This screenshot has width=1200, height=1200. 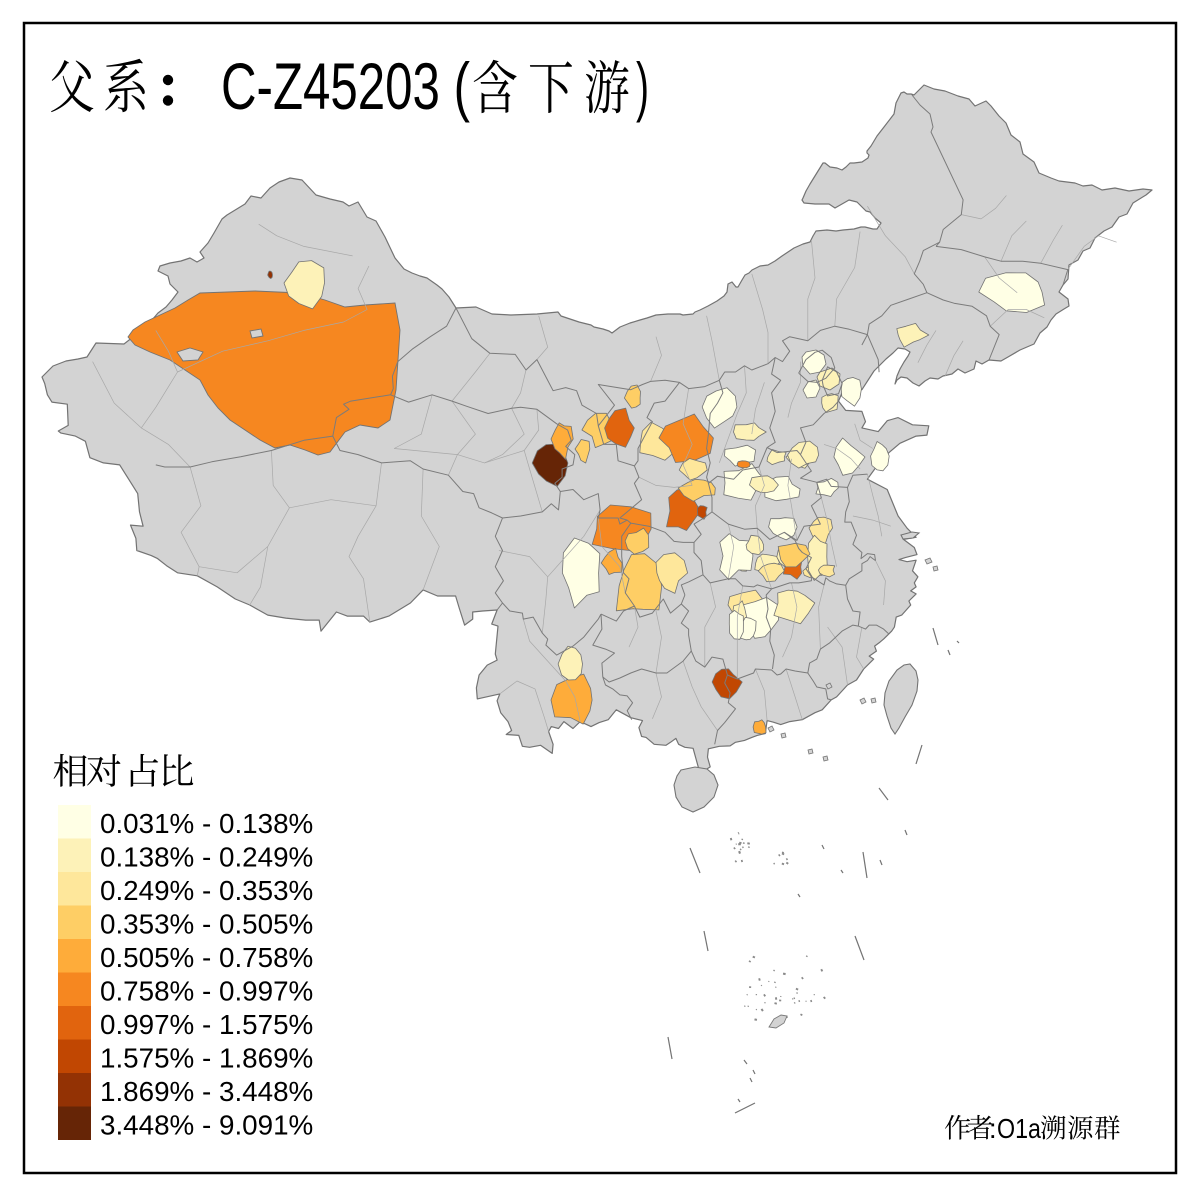 What do you see at coordinates (1019, 1128) in the screenshot?
I see `svg-text: O1a` at bounding box center [1019, 1128].